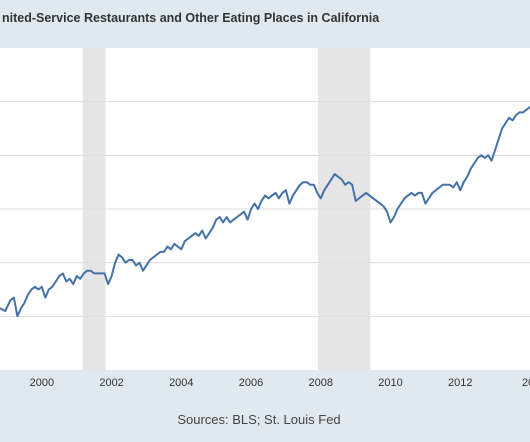  I want to click on x-tick-label: 20, so click(526, 383).